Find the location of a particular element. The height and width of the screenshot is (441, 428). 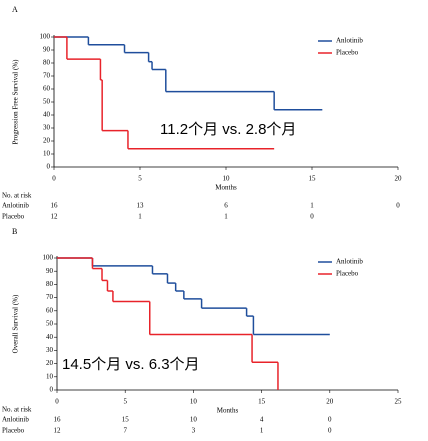

y-axis-label: Overall Survival (%) is located at coordinates (16, 323).